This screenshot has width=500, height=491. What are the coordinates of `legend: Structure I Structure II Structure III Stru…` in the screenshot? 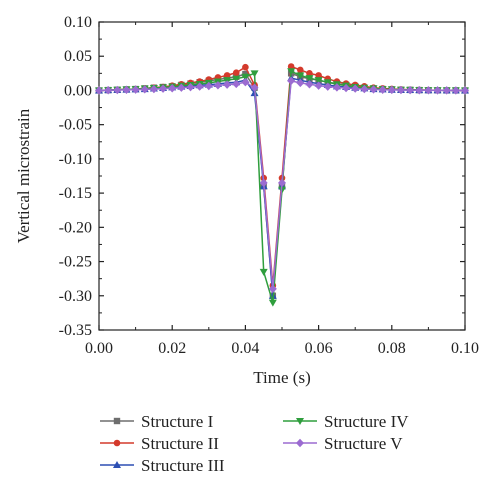 It's located at (254, 443).